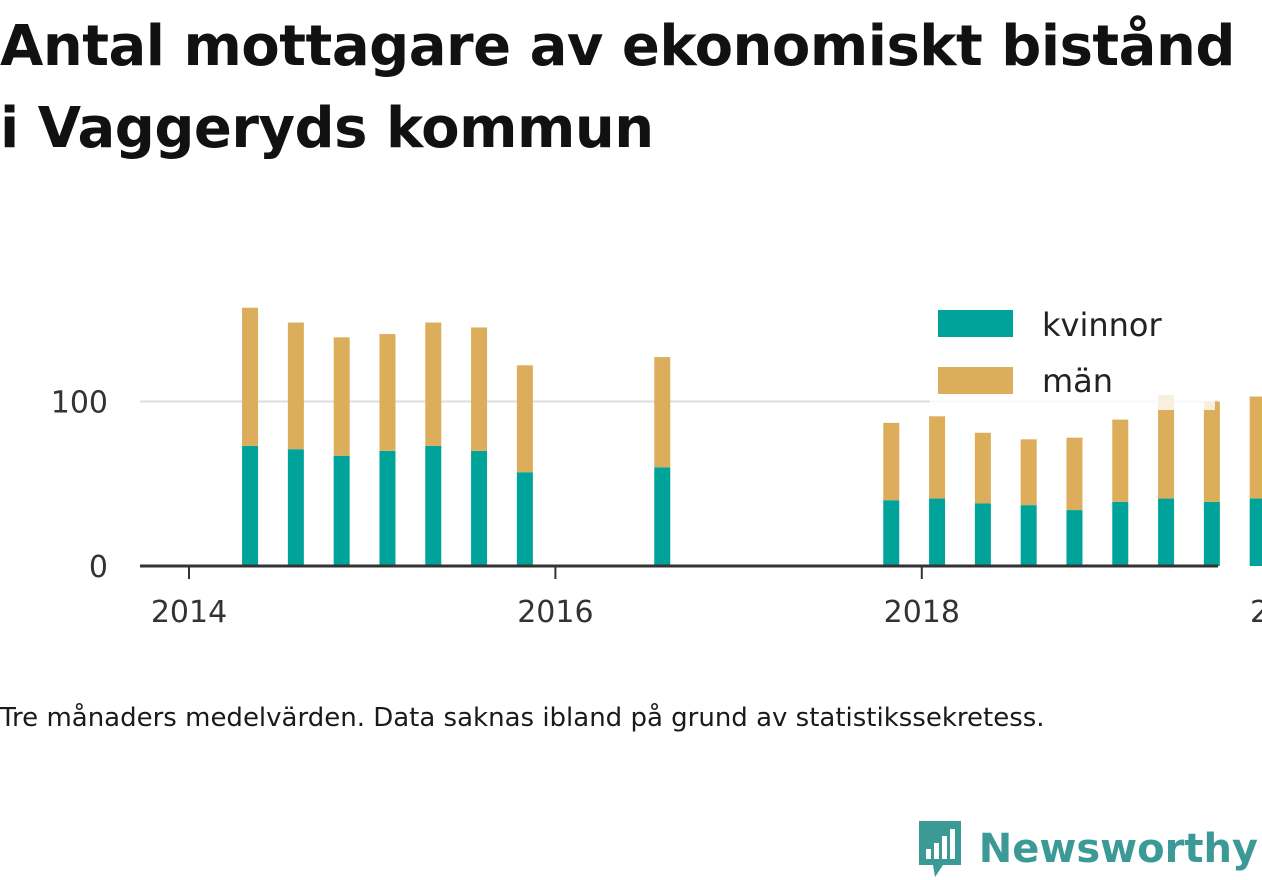 Image resolution: width=1262 pixels, height=880 pixels. What do you see at coordinates (189, 612) in the screenshot?
I see `x-tick-label-2014: 2014` at bounding box center [189, 612].